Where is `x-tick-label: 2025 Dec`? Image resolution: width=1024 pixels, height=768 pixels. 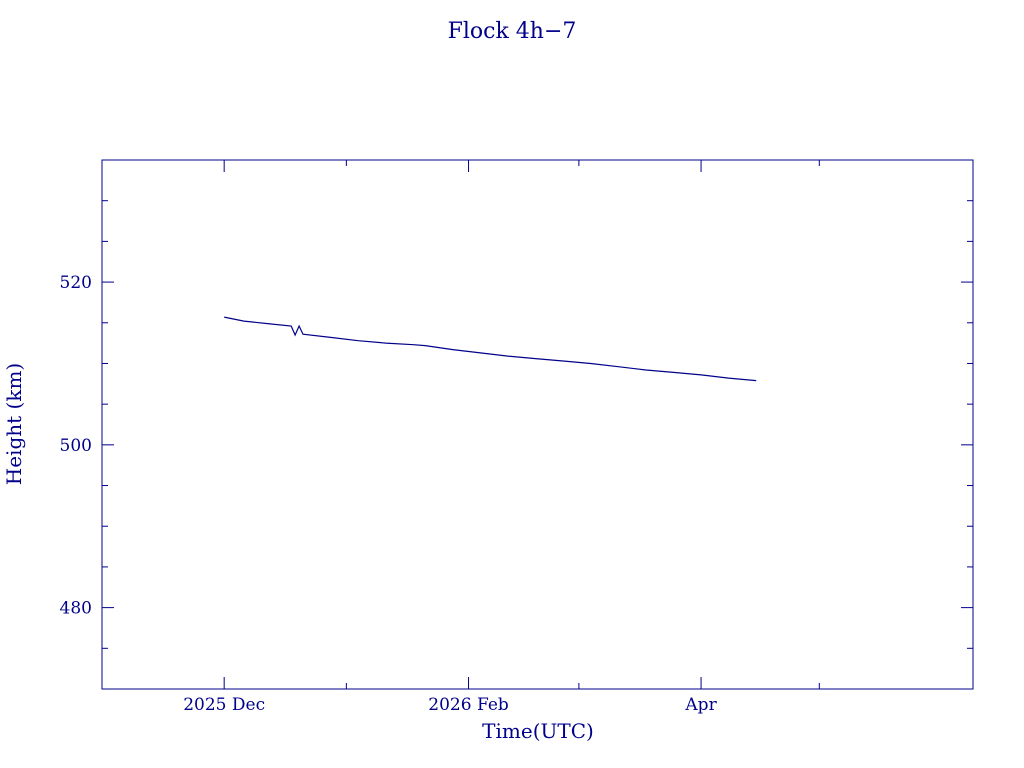 x-tick-label: 2025 Dec is located at coordinates (224, 705).